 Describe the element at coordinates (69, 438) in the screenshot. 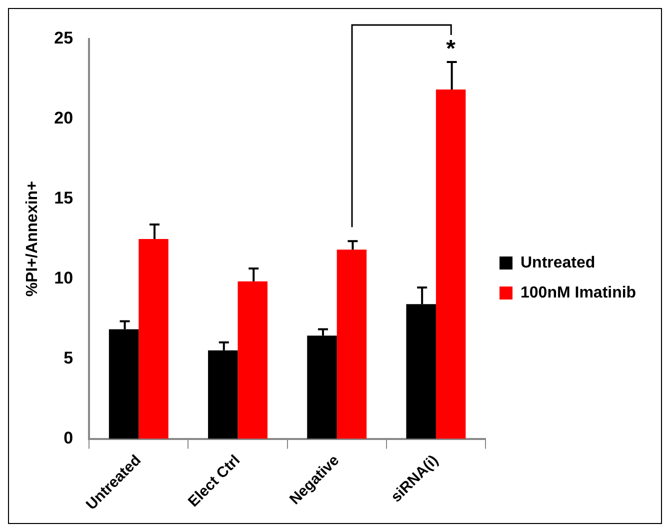

I see `y-tick-label: 0` at that location.